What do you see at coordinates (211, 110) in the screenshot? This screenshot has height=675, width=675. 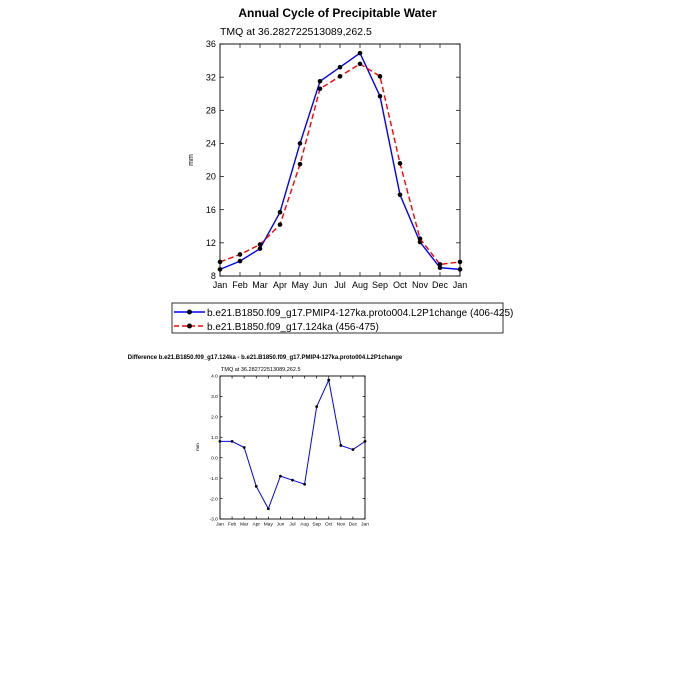 I see `y-tick-label: 28` at bounding box center [211, 110].